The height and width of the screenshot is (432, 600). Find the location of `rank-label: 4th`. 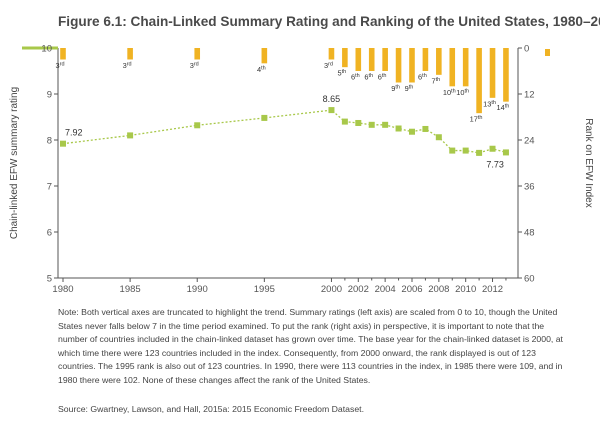

rank-label: 4th is located at coordinates (261, 69).